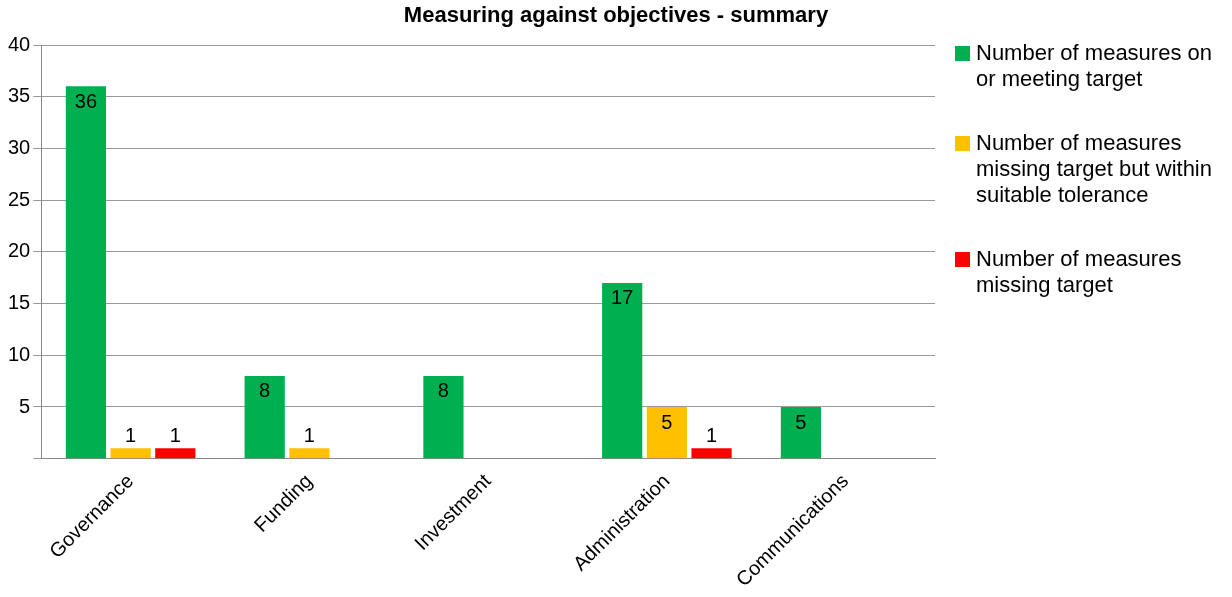 The image size is (1232, 597). I want to click on y-tick-label: 30, so click(19, 146).